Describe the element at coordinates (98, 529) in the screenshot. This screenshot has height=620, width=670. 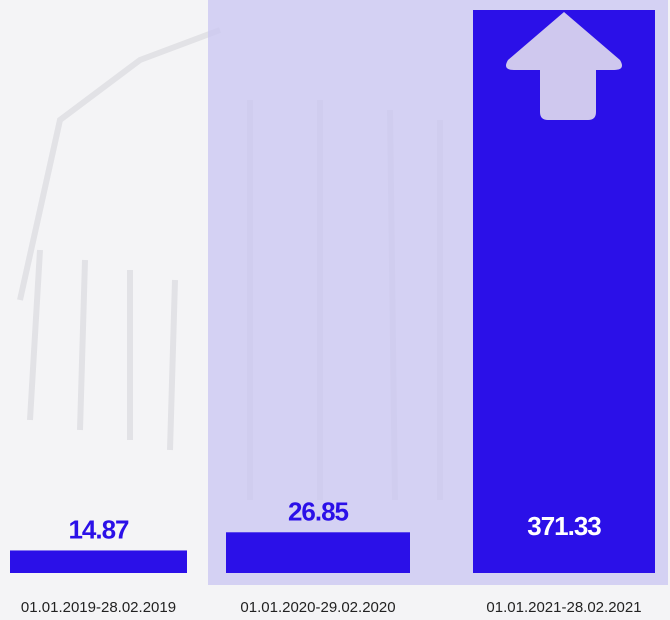
I see `value-label: 14.87` at that location.